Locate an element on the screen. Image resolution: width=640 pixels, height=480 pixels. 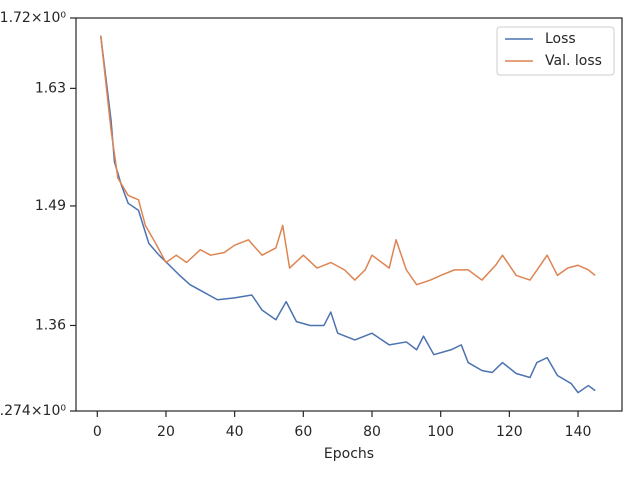
x-tick-label: 100 is located at coordinates (440, 432).